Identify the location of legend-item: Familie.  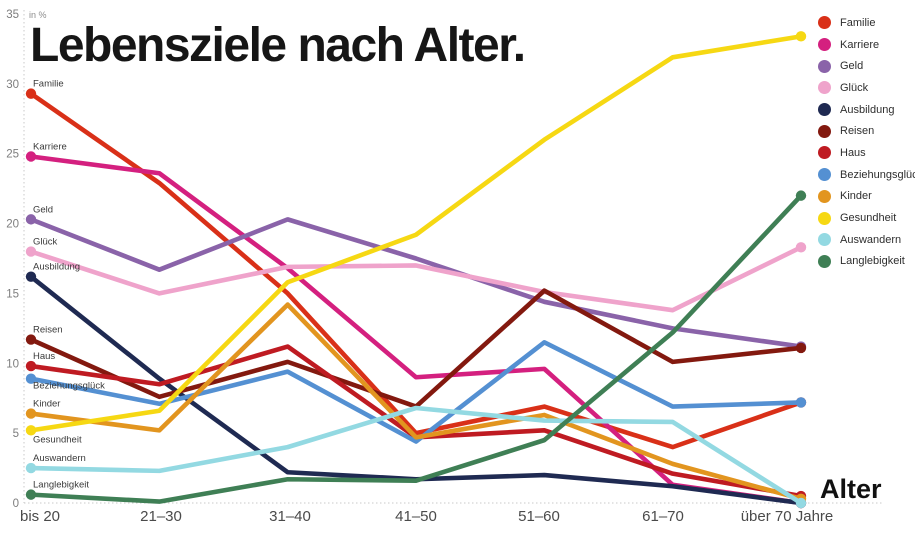
(866, 23).